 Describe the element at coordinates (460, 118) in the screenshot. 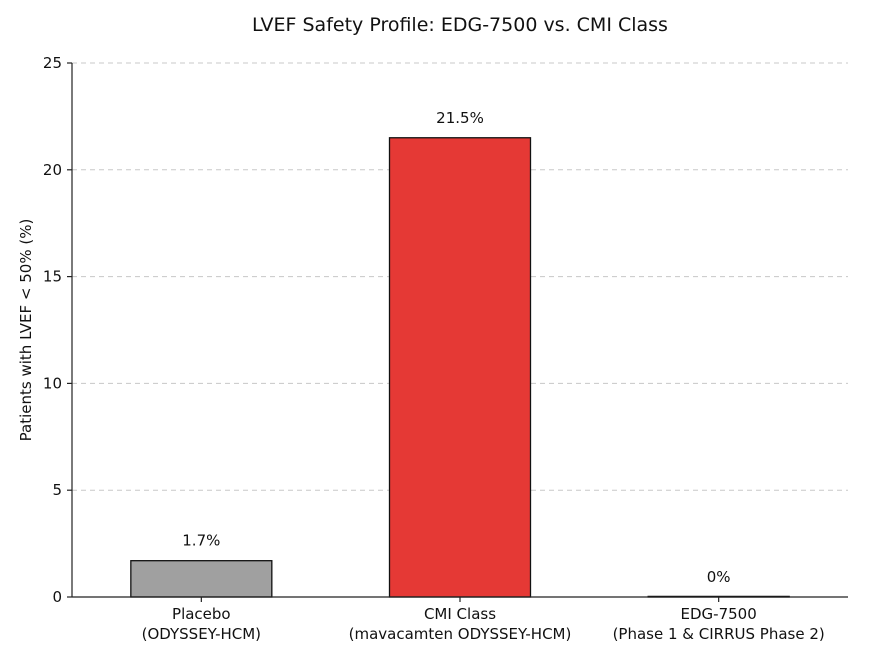

I see `bar-value-label: 21.5%` at that location.